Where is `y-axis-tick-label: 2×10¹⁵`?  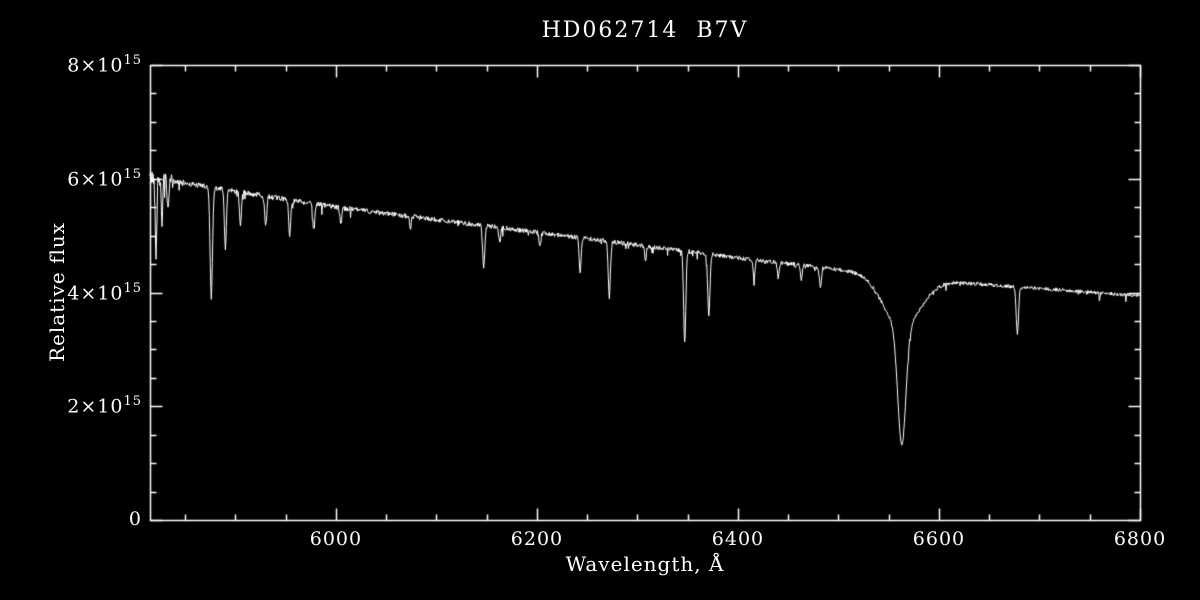 y-axis-tick-label: 2×10¹⁵ is located at coordinates (104, 406).